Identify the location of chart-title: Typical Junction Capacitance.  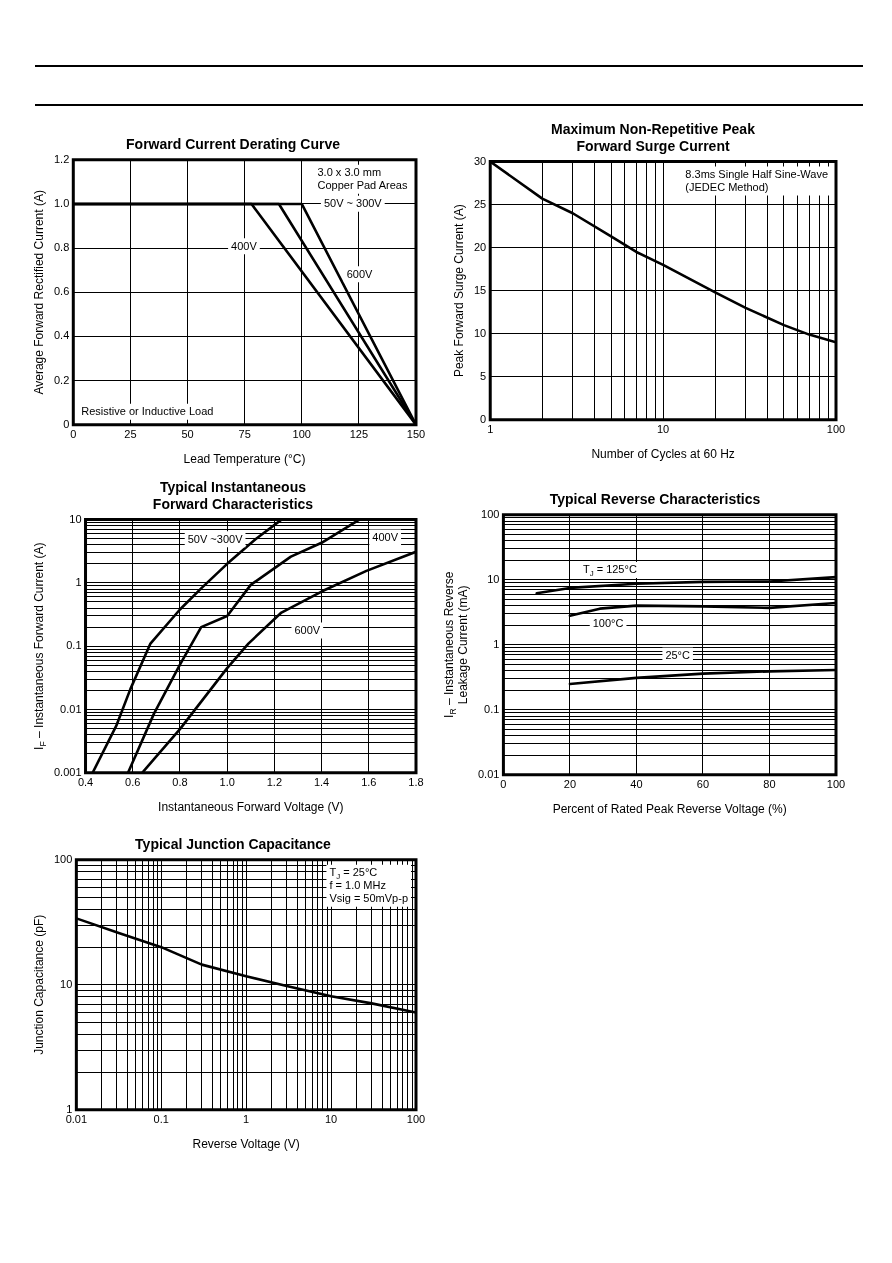
(233, 844).